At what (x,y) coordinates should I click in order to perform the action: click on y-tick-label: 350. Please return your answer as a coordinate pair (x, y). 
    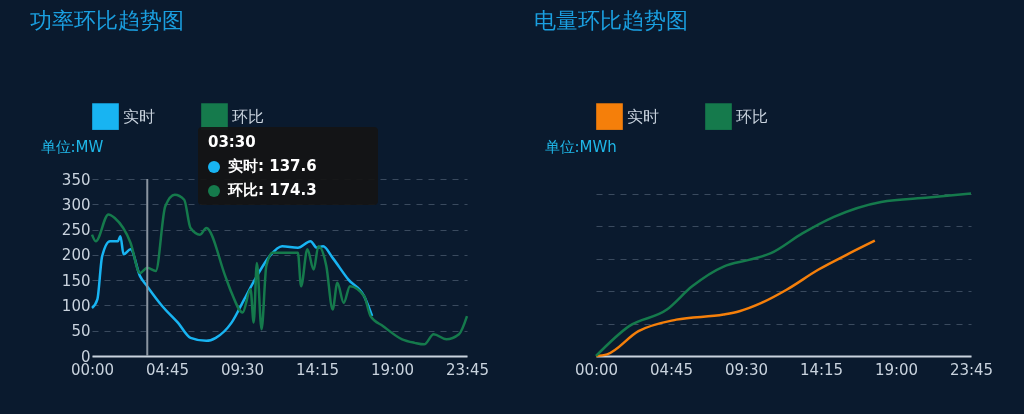
    Looking at the image, I should click on (76, 179).